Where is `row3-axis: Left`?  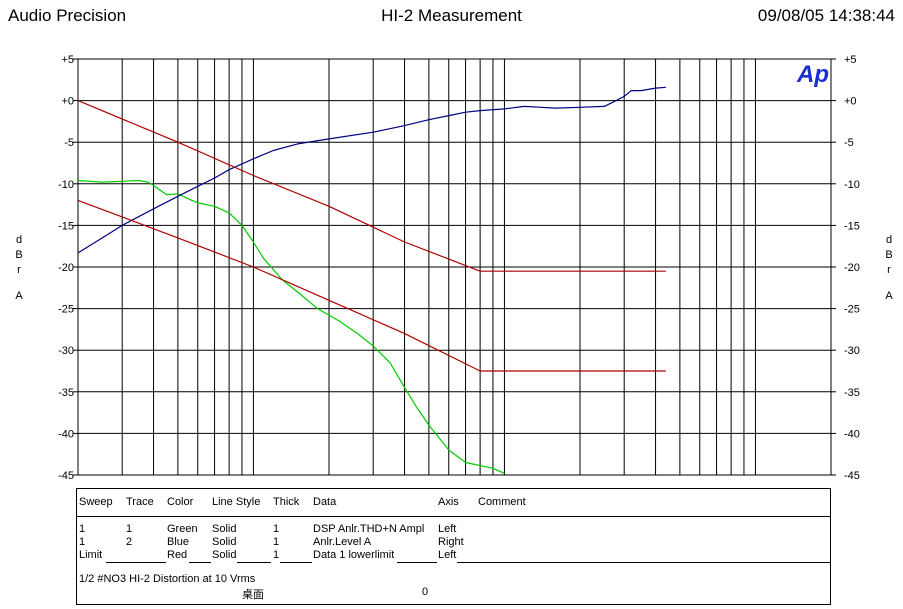 row3-axis: Left is located at coordinates (447, 555).